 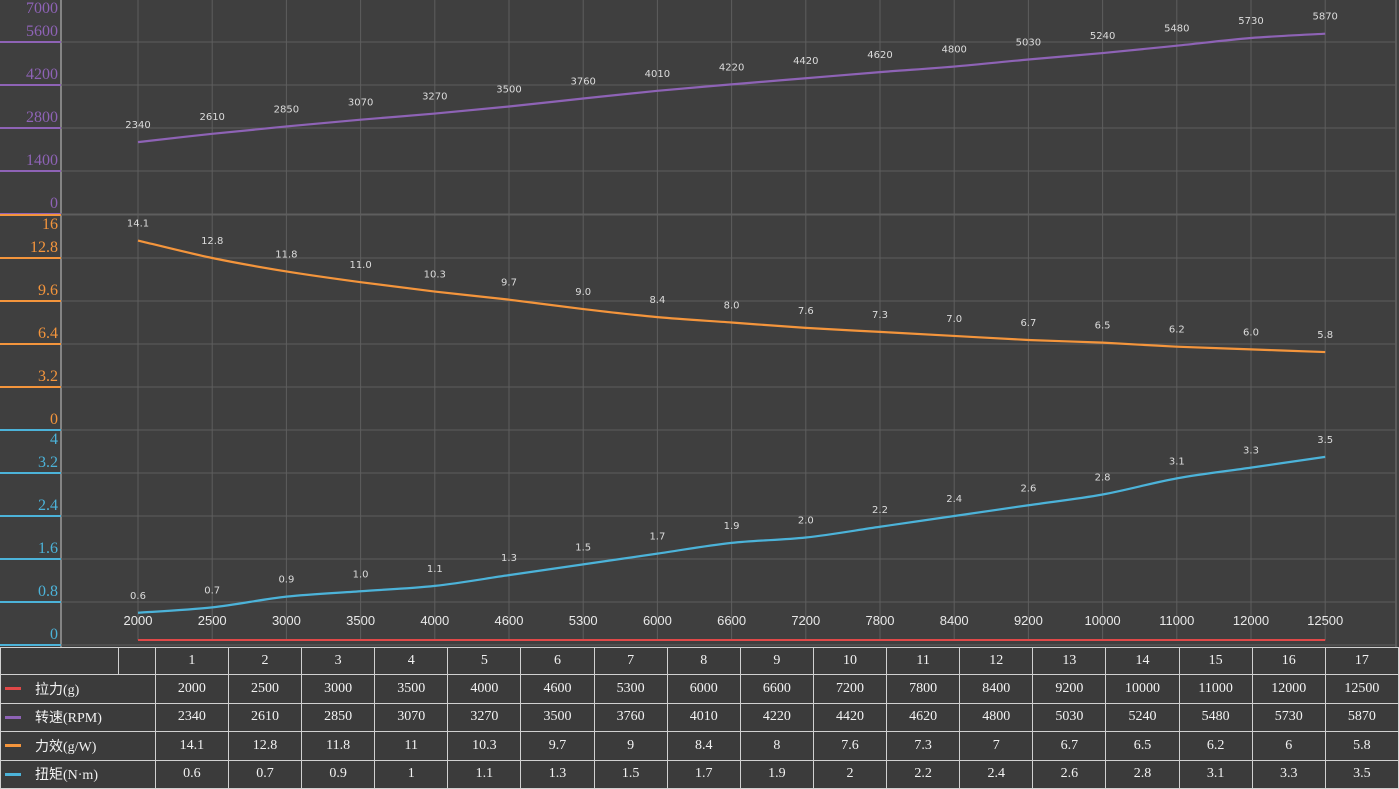 I want to click on table-header-cell: 8, so click(x=703, y=661).